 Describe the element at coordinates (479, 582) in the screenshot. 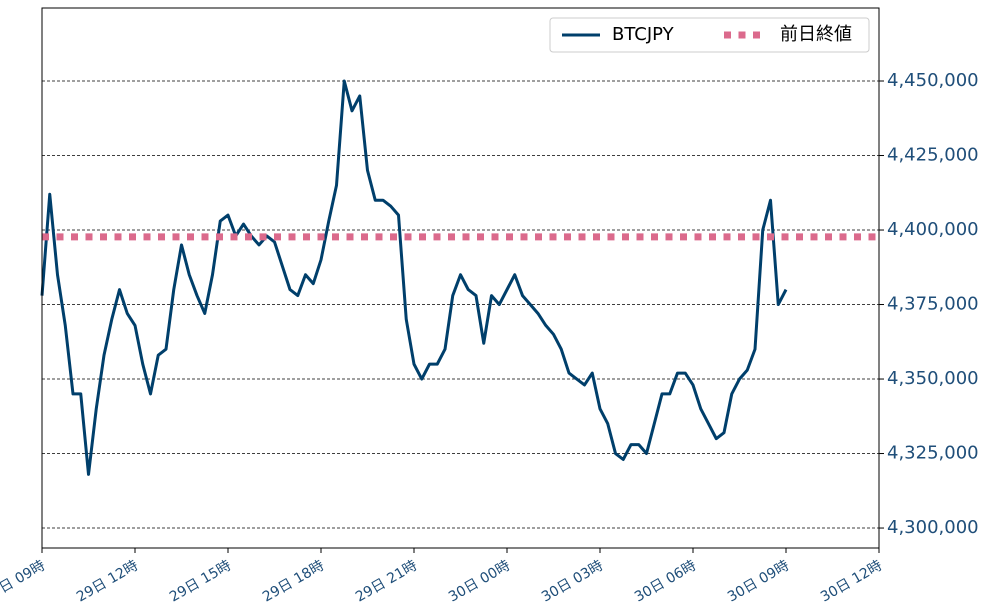

I see `x-tick-label: 30日 00時` at that location.